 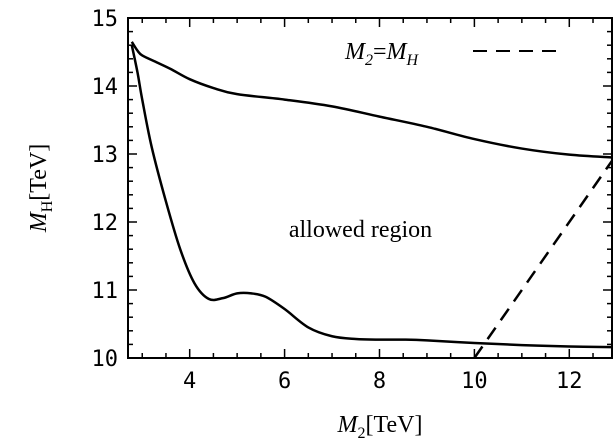 What do you see at coordinates (413, 60) in the screenshot?
I see `legend-label-mh-sub: H` at bounding box center [413, 60].